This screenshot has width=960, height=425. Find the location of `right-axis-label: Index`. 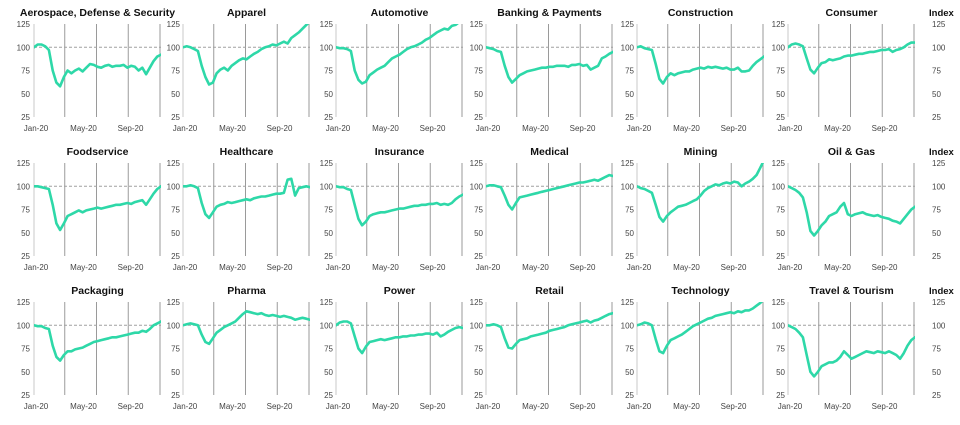

right-axis-label: Index is located at coordinates (942, 13).